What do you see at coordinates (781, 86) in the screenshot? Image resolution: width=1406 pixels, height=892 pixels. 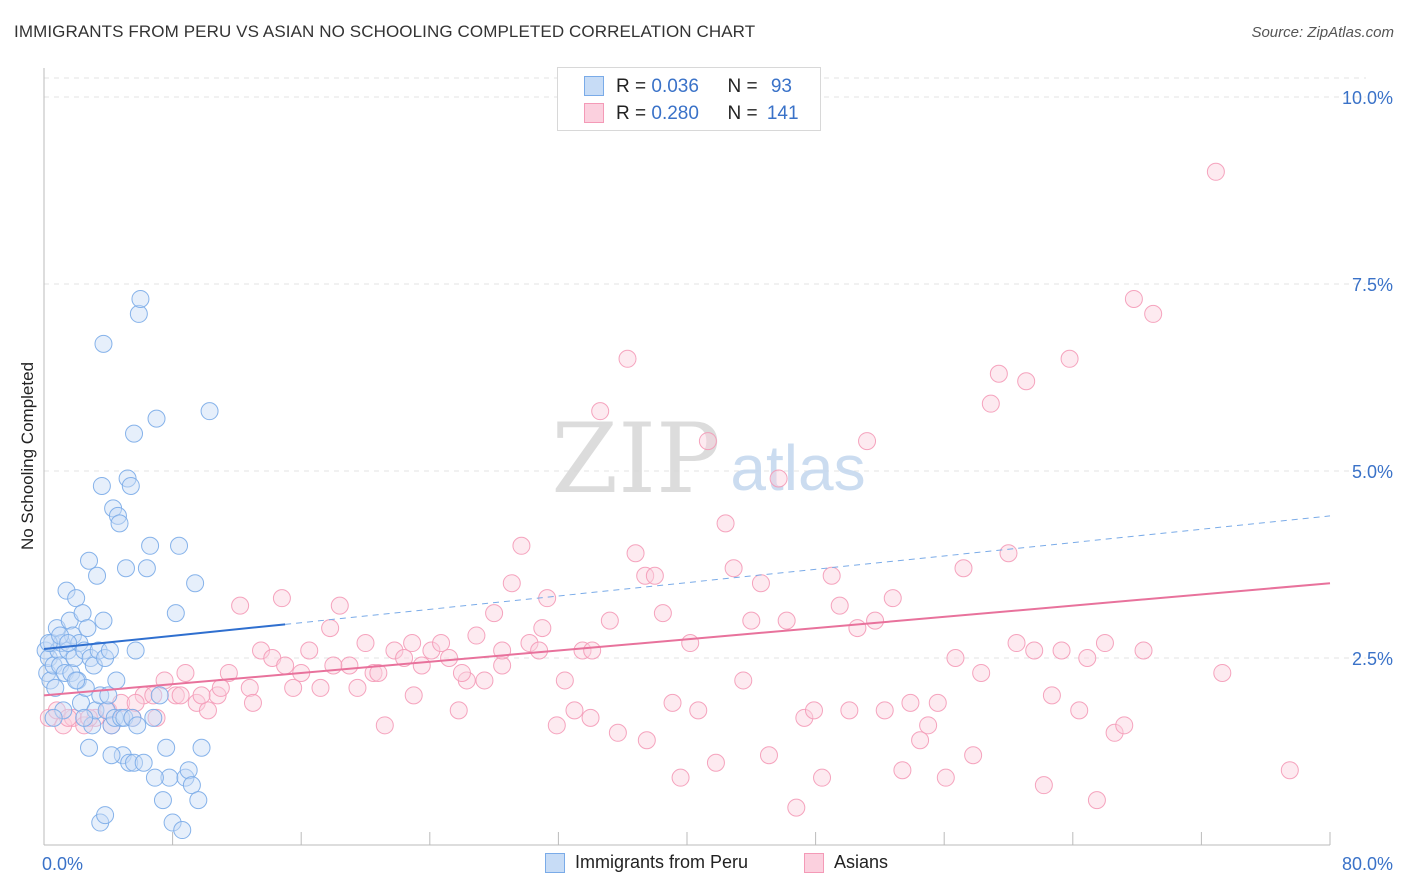 I see `legend-n-value: 93` at bounding box center [781, 86].